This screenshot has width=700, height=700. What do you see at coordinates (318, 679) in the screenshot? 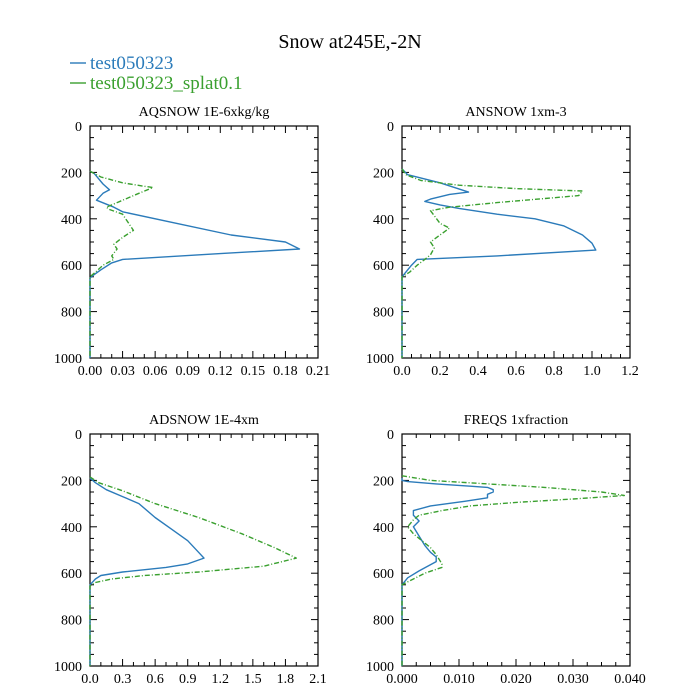
I see `x-tick-label: 2.1` at bounding box center [318, 679].